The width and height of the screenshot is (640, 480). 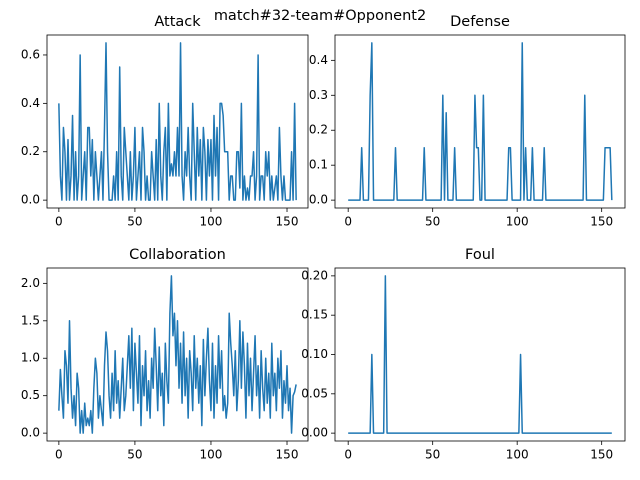 I want to click on subplot-title: Attack, so click(x=177, y=22).